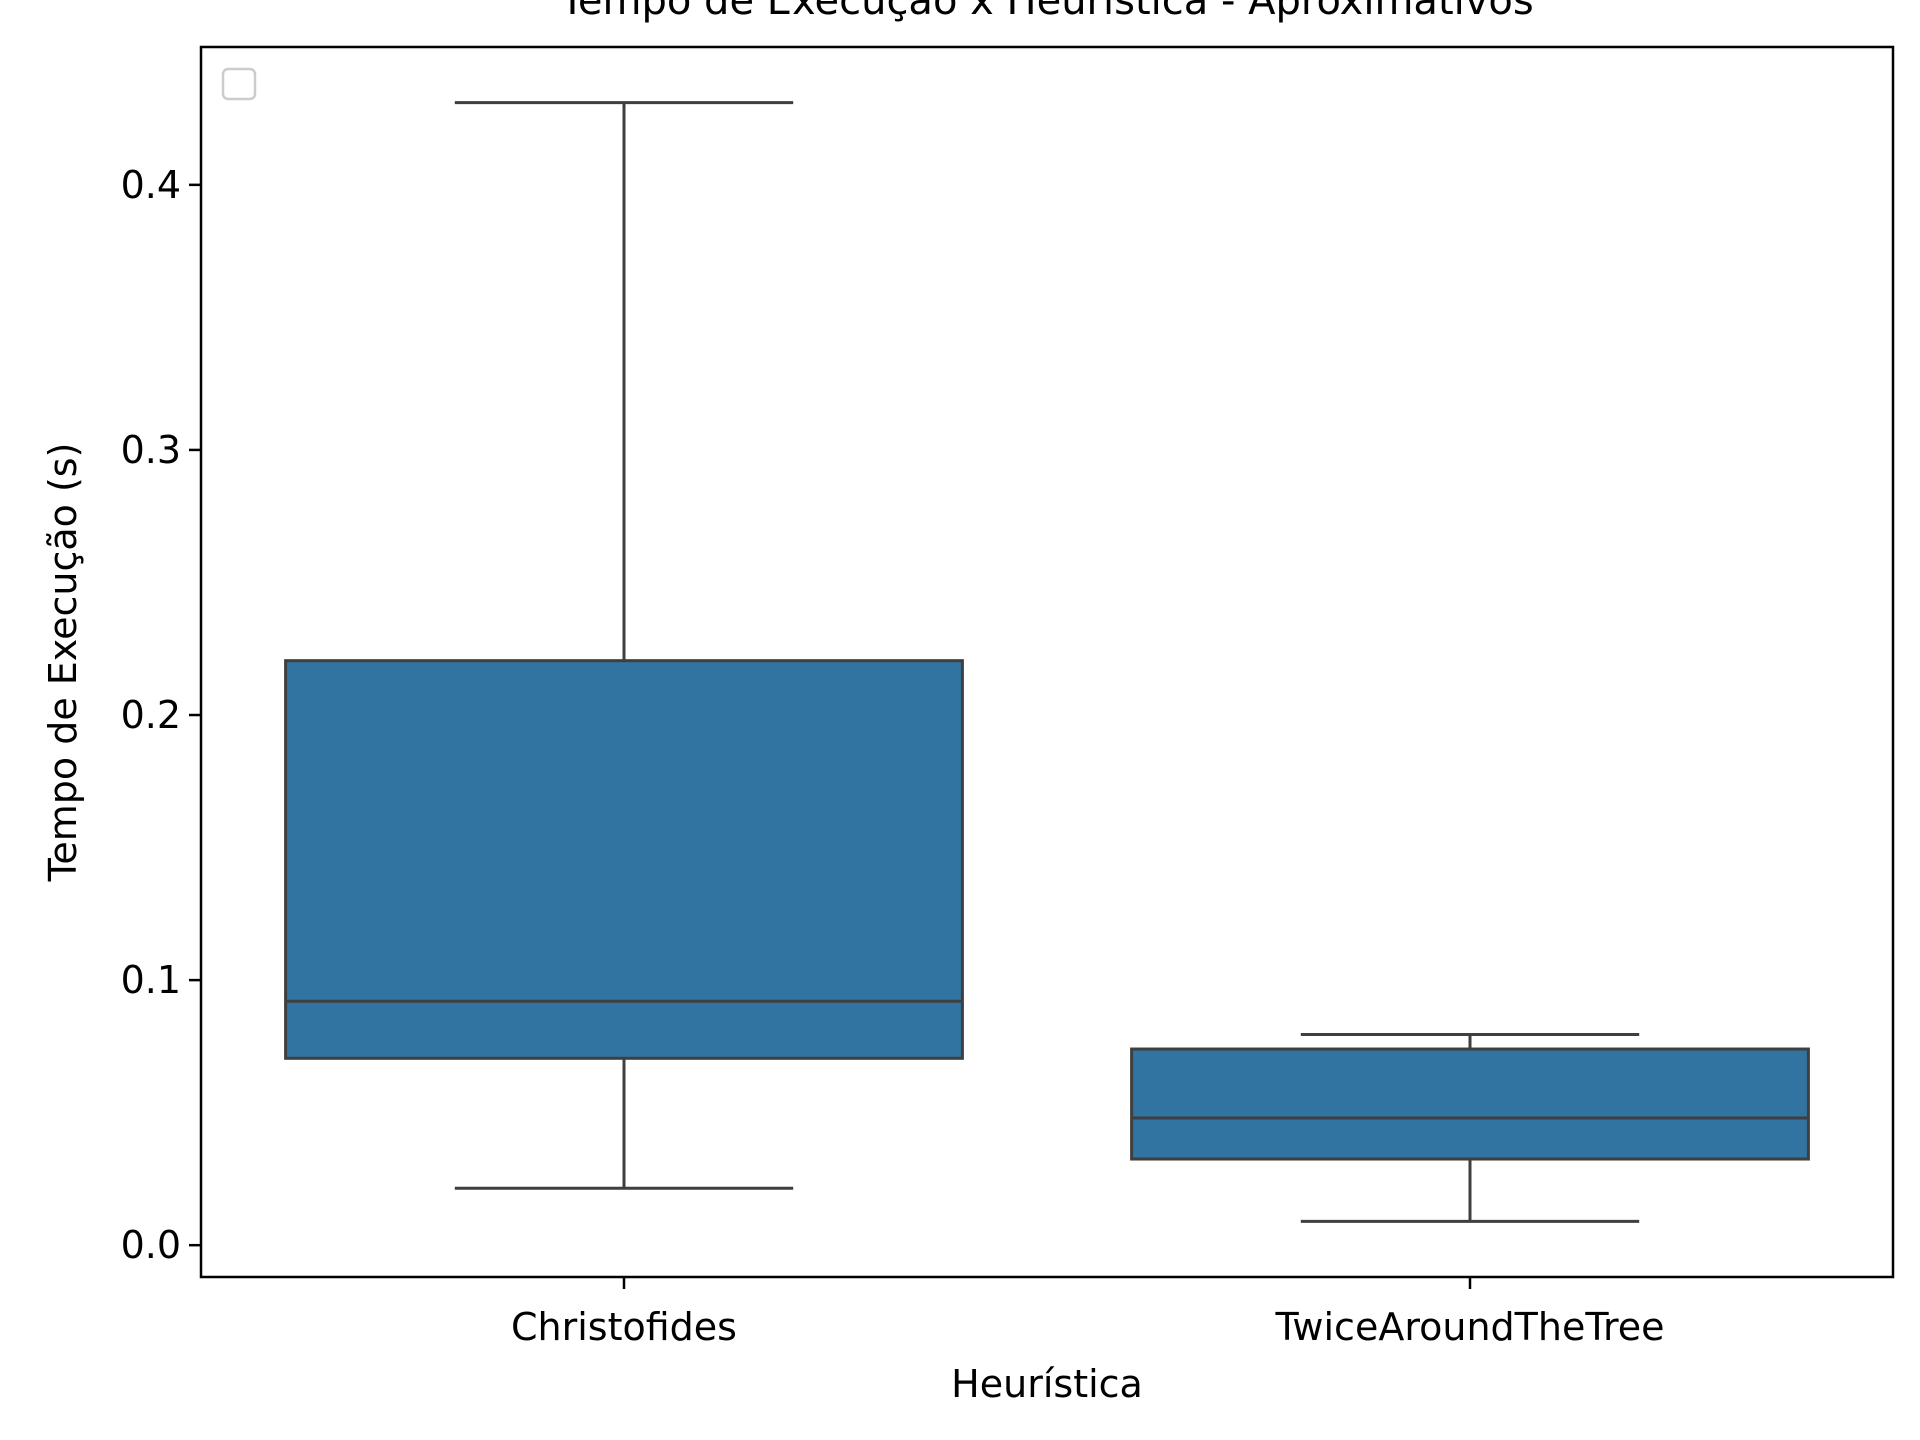  I want to click on x-axis-label: Heurística, so click(1047, 1384).